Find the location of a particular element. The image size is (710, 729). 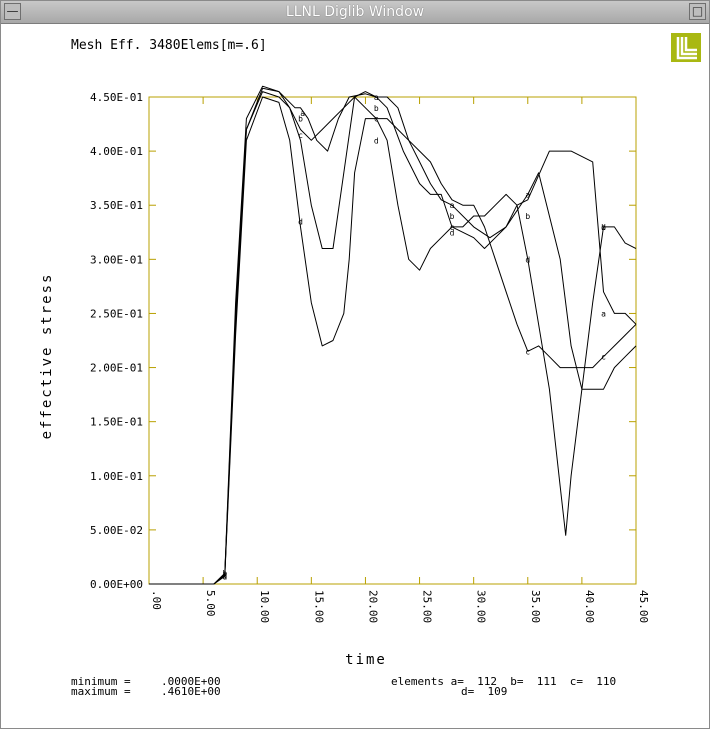

x-tick-label: 25.00 is located at coordinates (427, 606).